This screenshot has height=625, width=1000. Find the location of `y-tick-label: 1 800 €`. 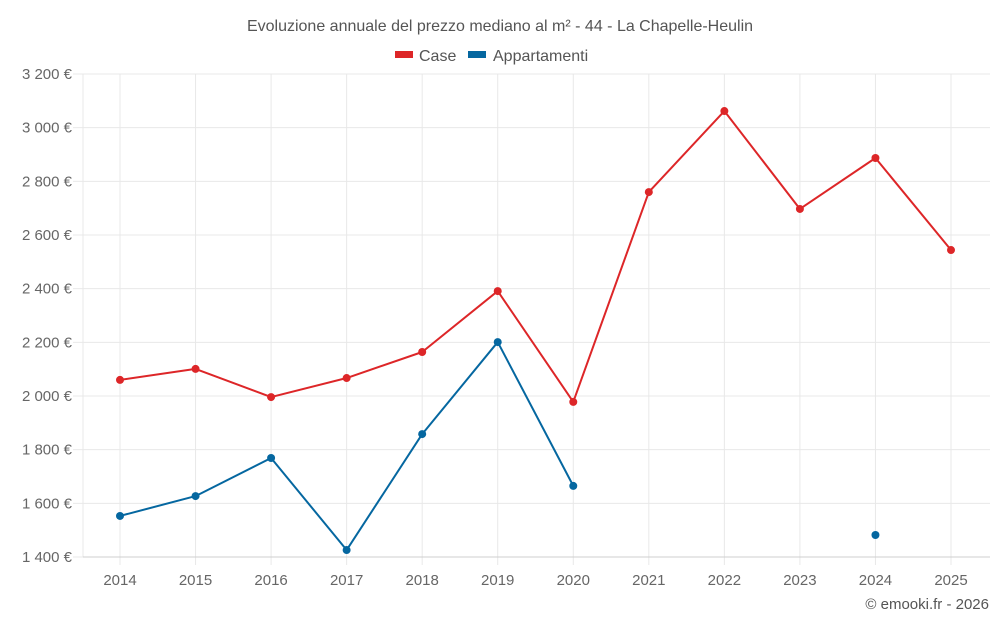

y-tick-label: 1 800 € is located at coordinates (47, 450).